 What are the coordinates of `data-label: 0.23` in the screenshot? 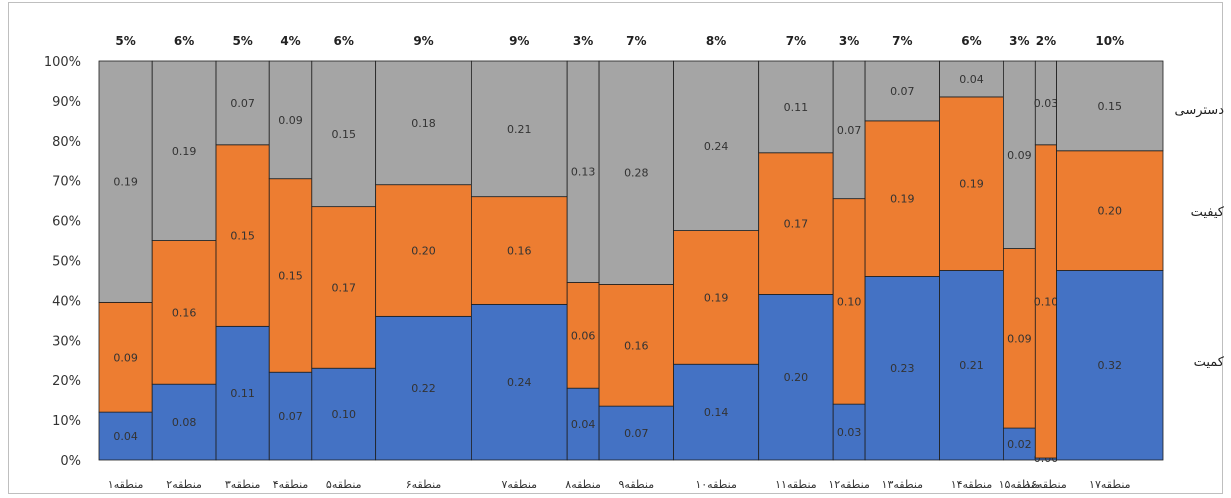 It's located at (902, 368).